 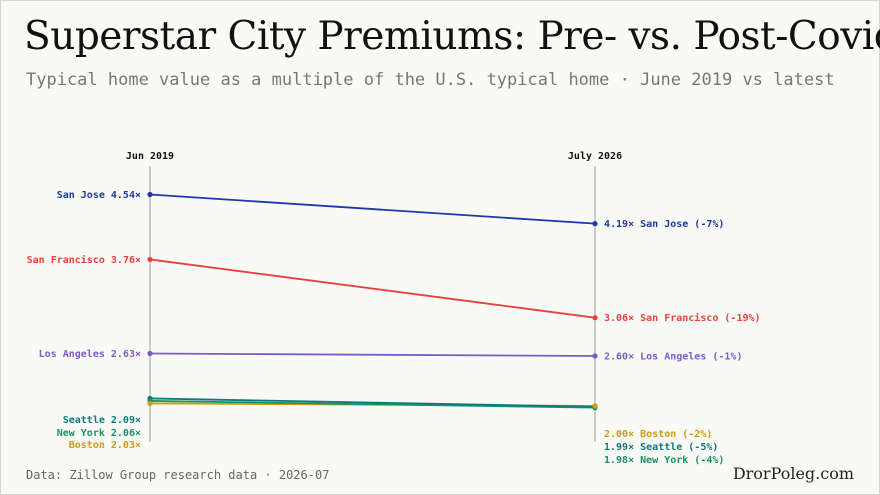 I want to click on series-label-right: 2.00× Boston (-2%), so click(x=658, y=434).